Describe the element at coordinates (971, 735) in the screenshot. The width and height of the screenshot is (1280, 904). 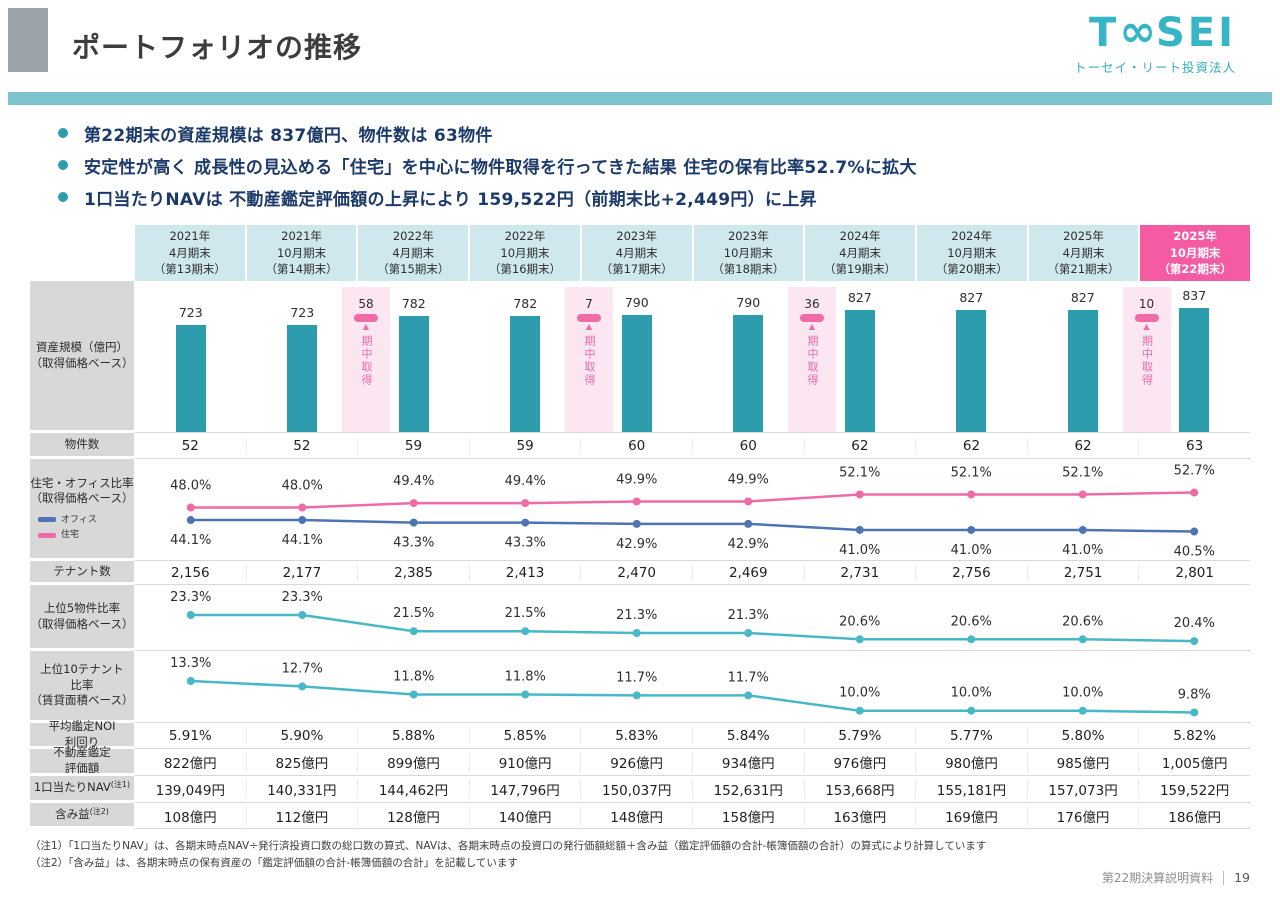
I see `noi-yield-value: 5.77%` at that location.